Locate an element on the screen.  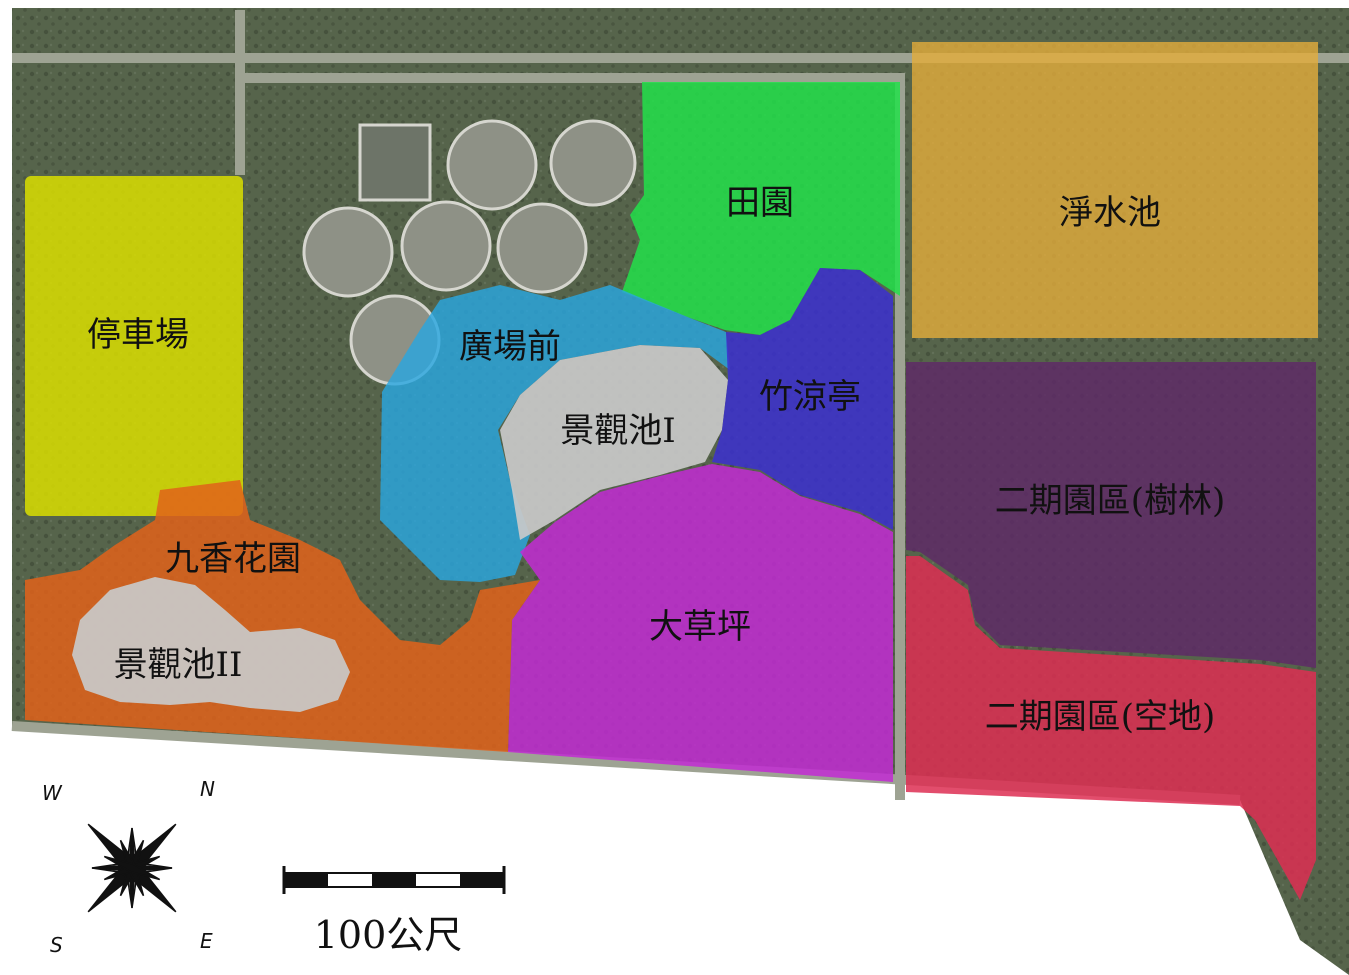
label-phase2-forest: 二期園區(樹林) is located at coordinates (1110, 501).